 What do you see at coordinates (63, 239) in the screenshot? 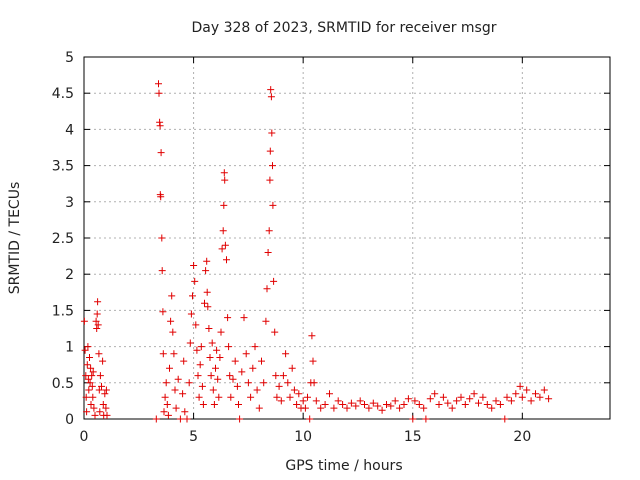
I see `y-tick-label: 2.5` at bounding box center [63, 239].